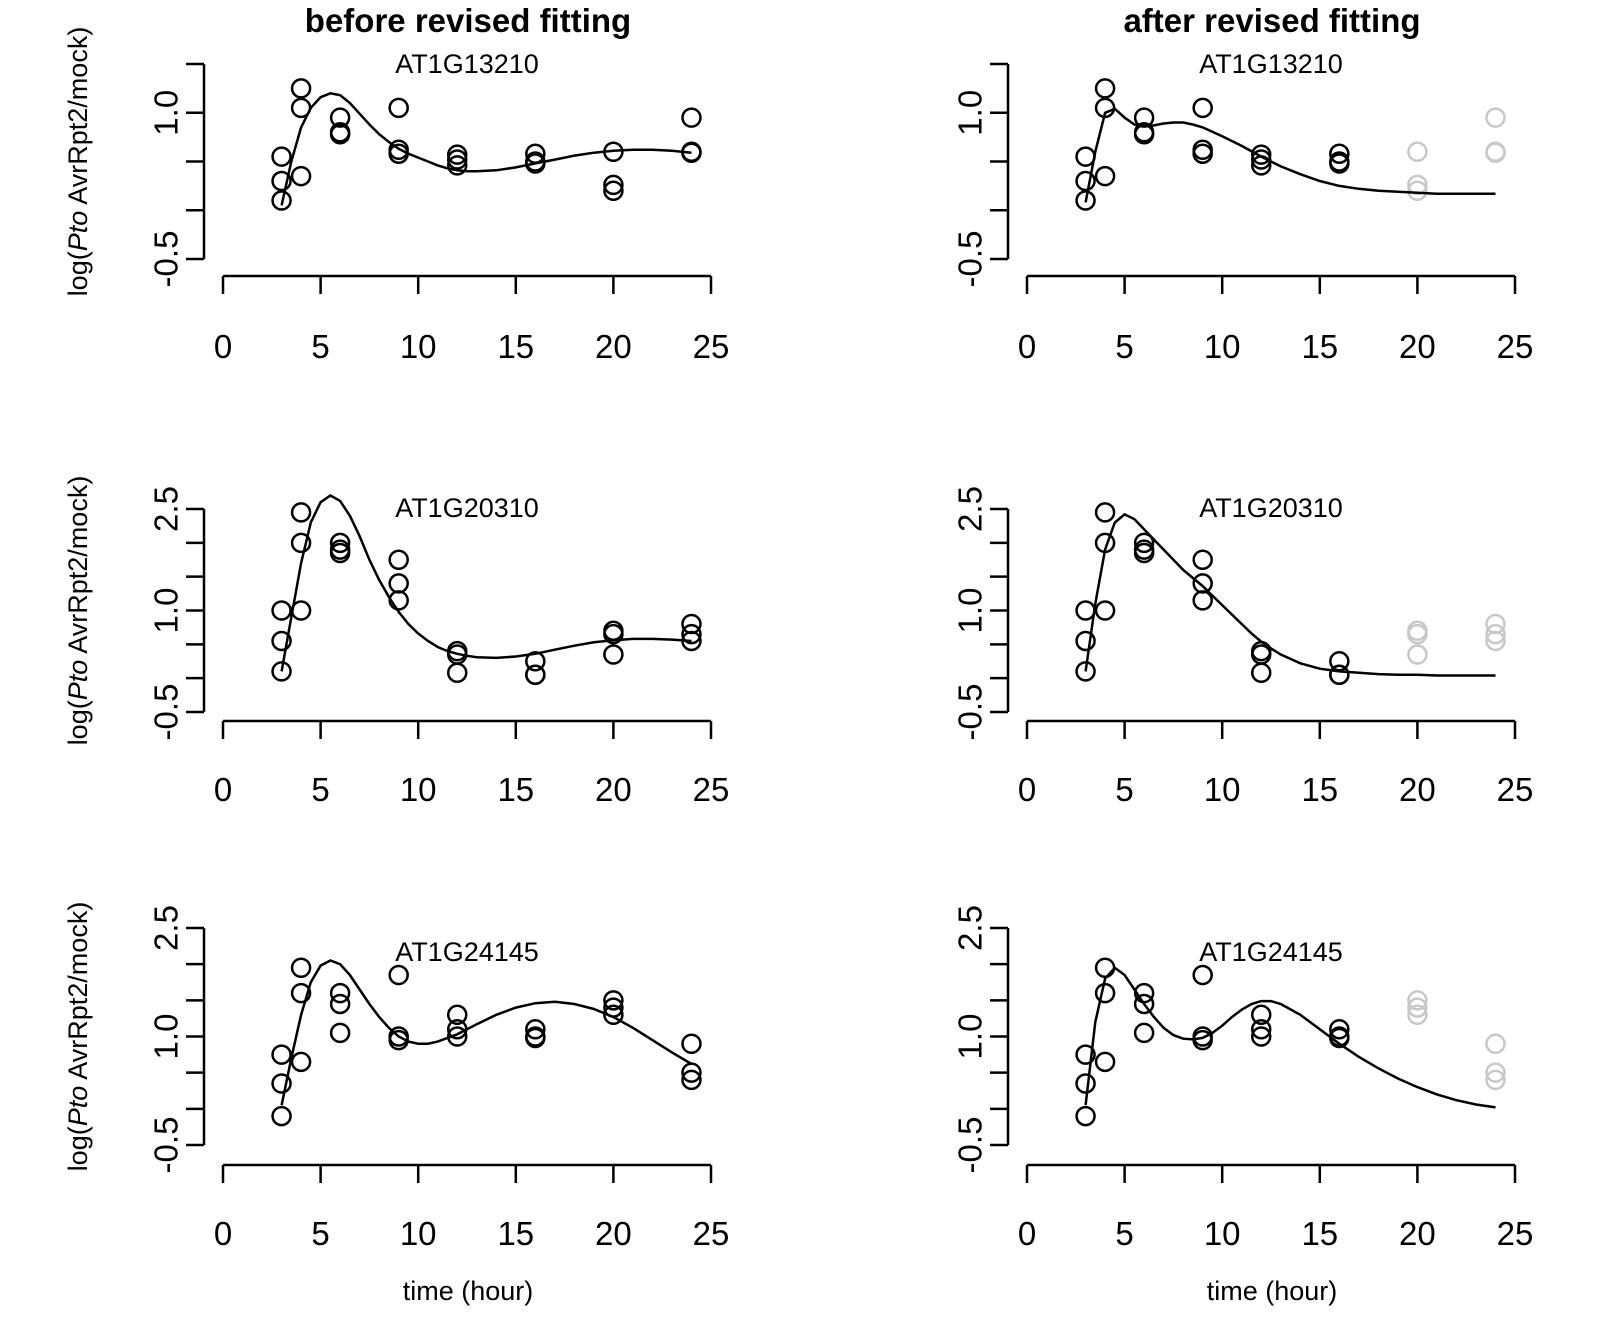 The width and height of the screenshot is (1598, 1322). Describe the element at coordinates (468, 20) in the screenshot. I see `column-title-before: before revised fitting` at that location.